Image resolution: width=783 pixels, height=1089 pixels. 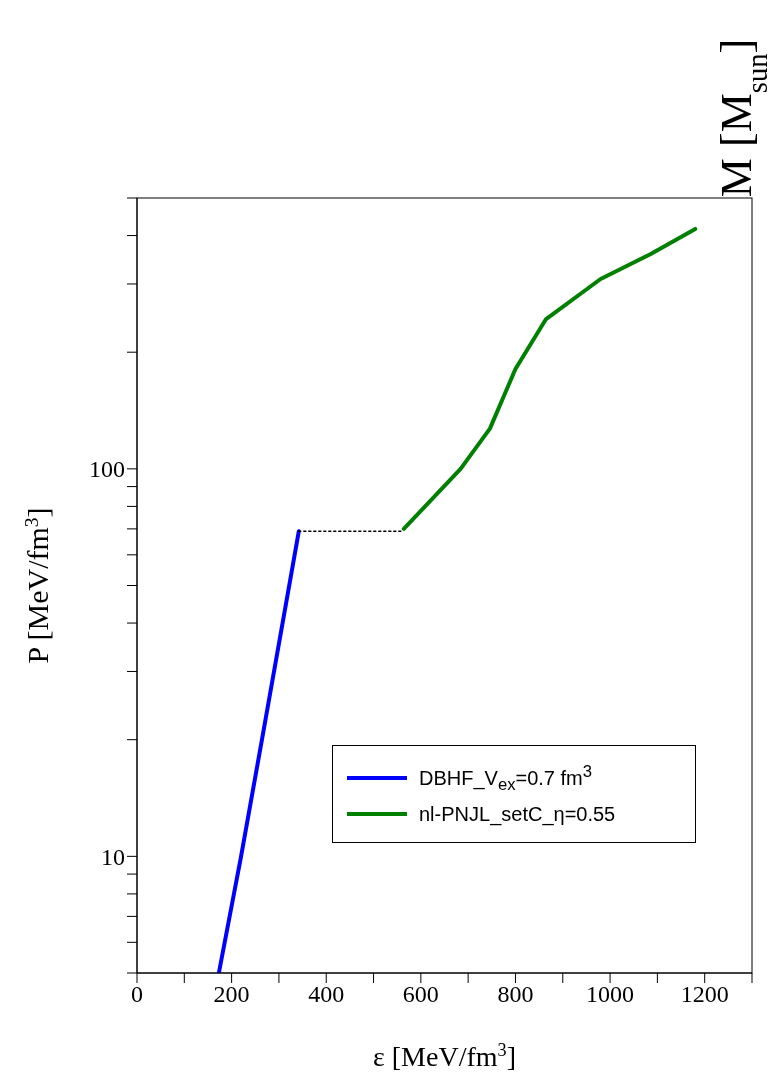 What do you see at coordinates (517, 814) in the screenshot?
I see `legend-label: nl-PNJL_setC_η=0.55` at bounding box center [517, 814].